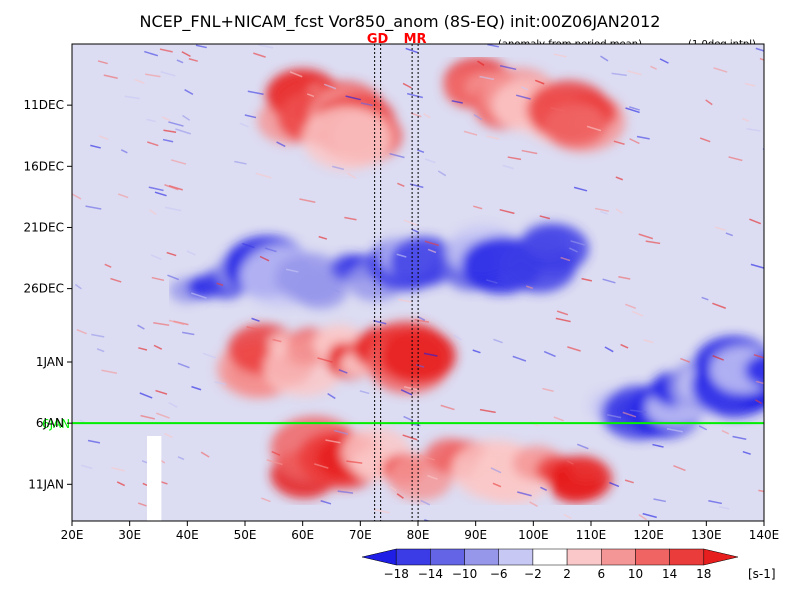 The width and height of the screenshot is (800, 600). I want to click on x-tick-label: 110E, so click(591, 535).